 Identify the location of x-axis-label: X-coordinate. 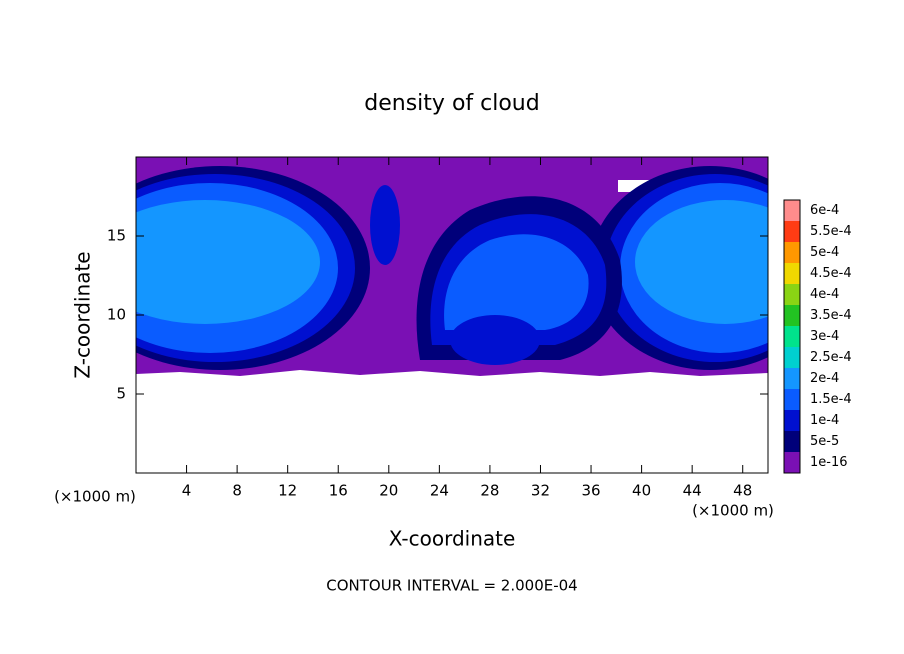
(452, 539).